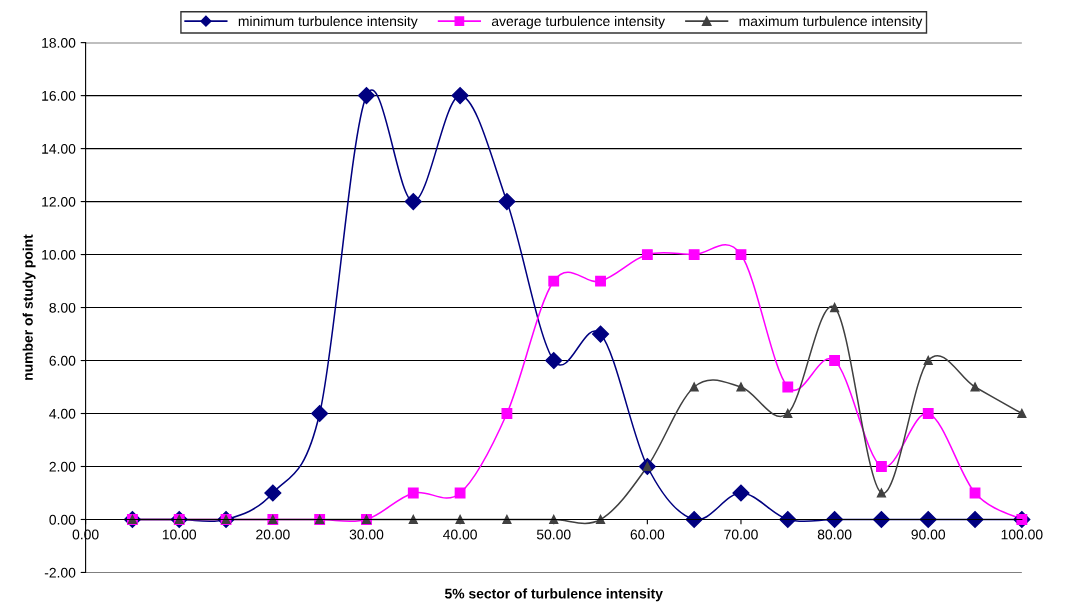  Describe the element at coordinates (273, 534) in the screenshot. I see `x-tick-label: 20.00` at that location.